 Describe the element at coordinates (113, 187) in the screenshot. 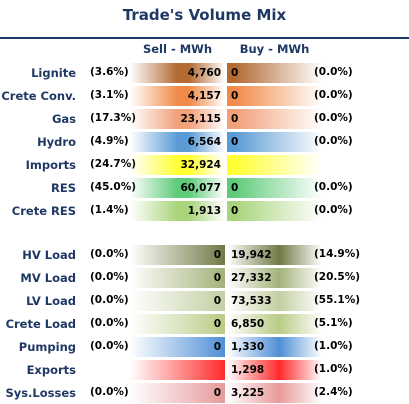

I see `sell-percent: (45.0%)` at that location.